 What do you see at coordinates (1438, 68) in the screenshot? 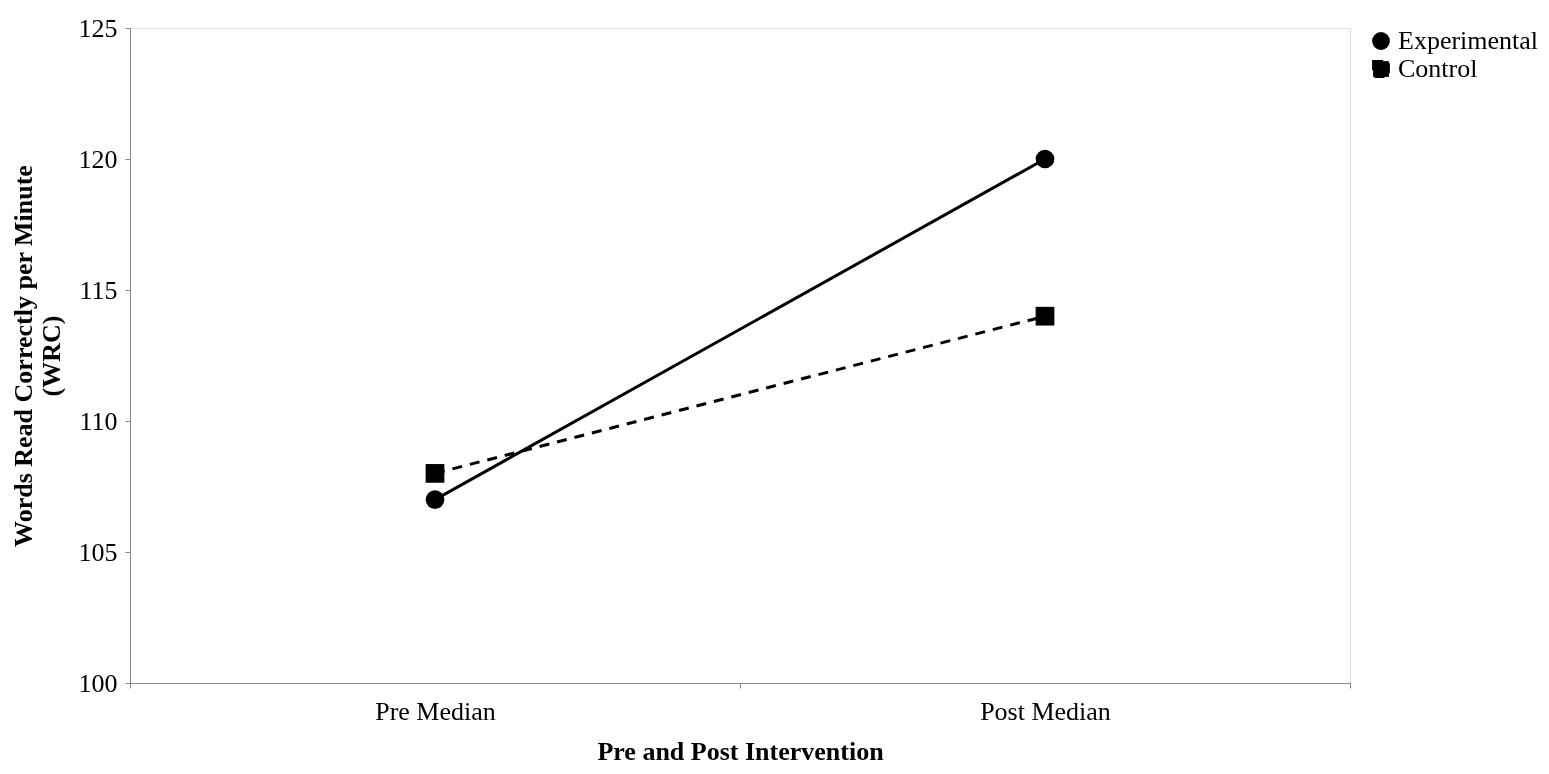
I see `legend-label: Control` at bounding box center [1438, 68].